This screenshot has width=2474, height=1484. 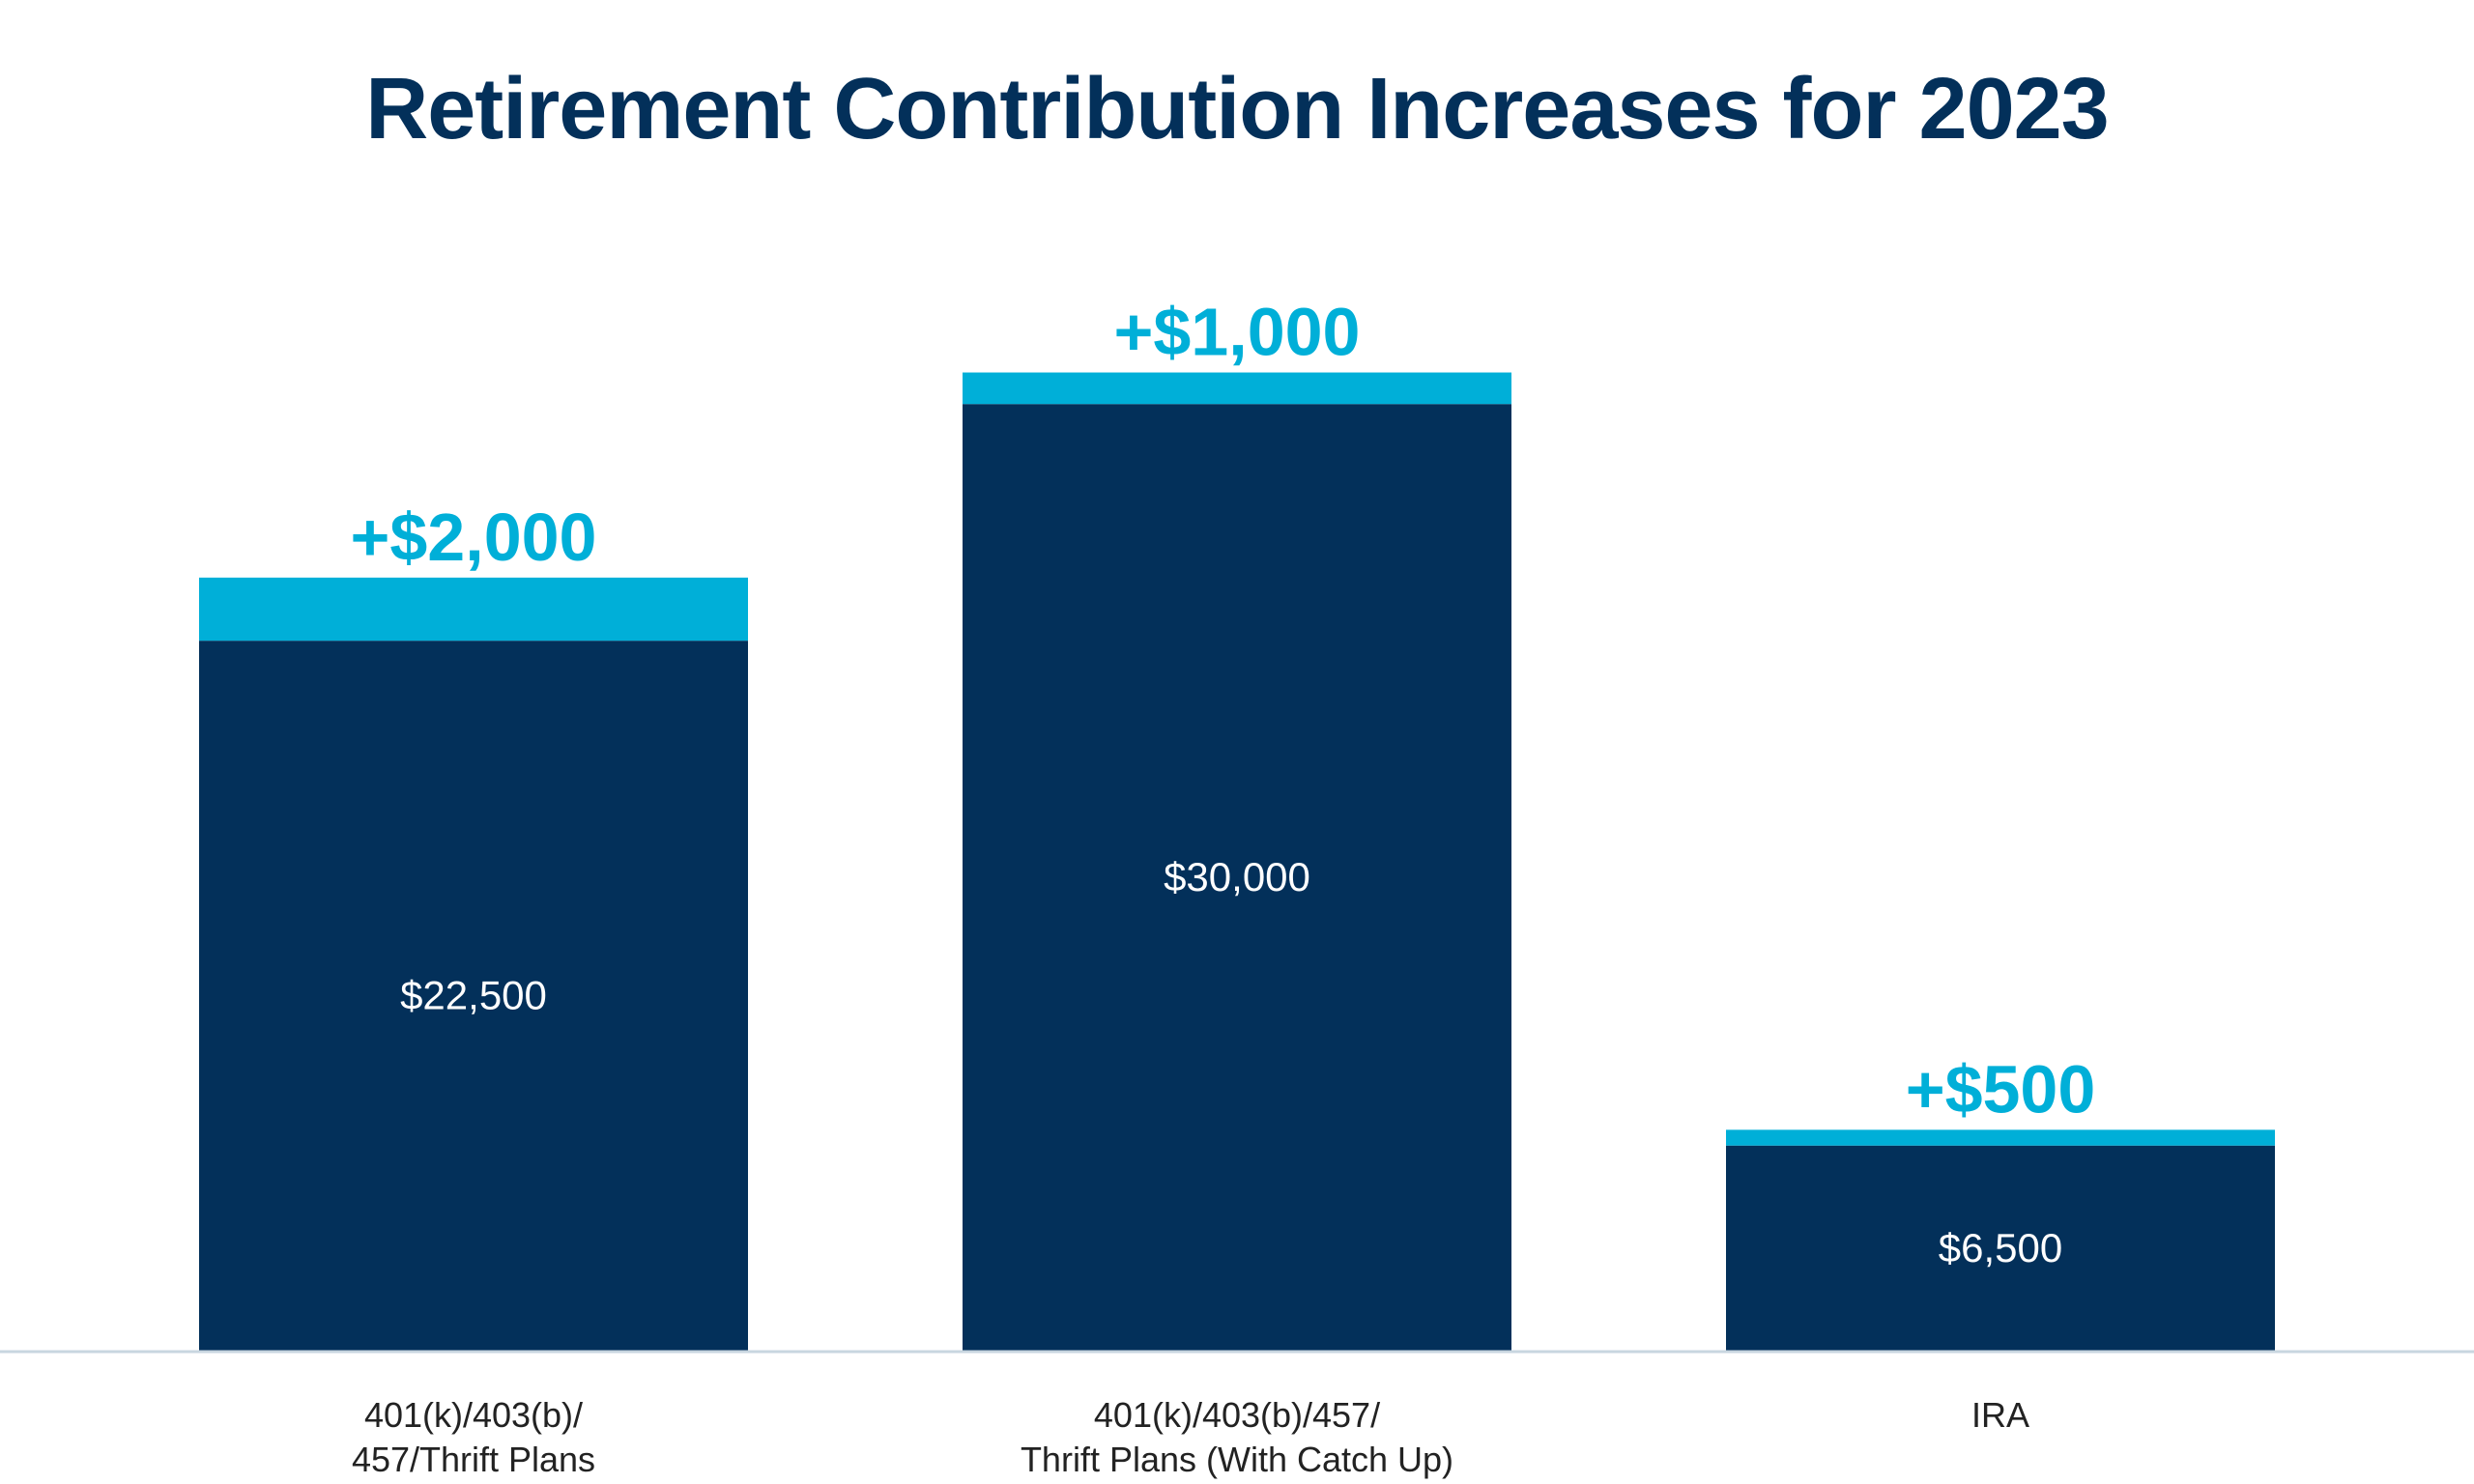 What do you see at coordinates (2001, 1089) in the screenshot?
I see `increase-value-label: +$500` at bounding box center [2001, 1089].